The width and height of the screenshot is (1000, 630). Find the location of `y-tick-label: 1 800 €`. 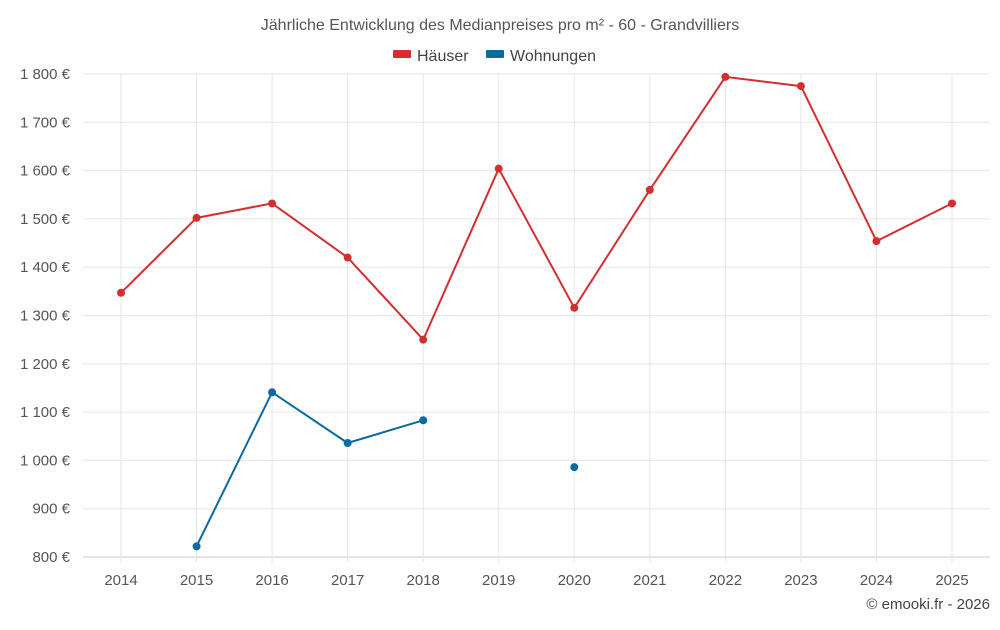

y-tick-label: 1 800 € is located at coordinates (45, 74).